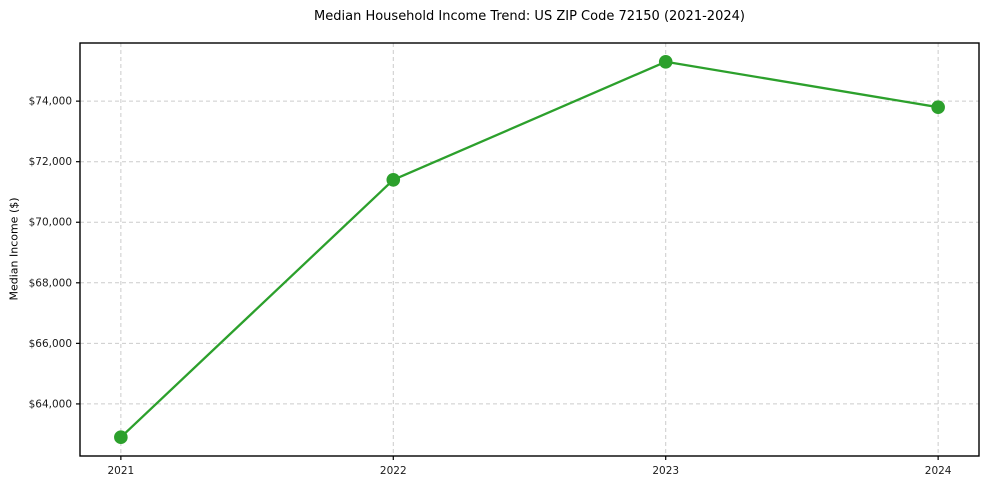 Image resolution: width=989 pixels, height=490 pixels. What do you see at coordinates (393, 471) in the screenshot?
I see `x-tick-label: 2022` at bounding box center [393, 471].